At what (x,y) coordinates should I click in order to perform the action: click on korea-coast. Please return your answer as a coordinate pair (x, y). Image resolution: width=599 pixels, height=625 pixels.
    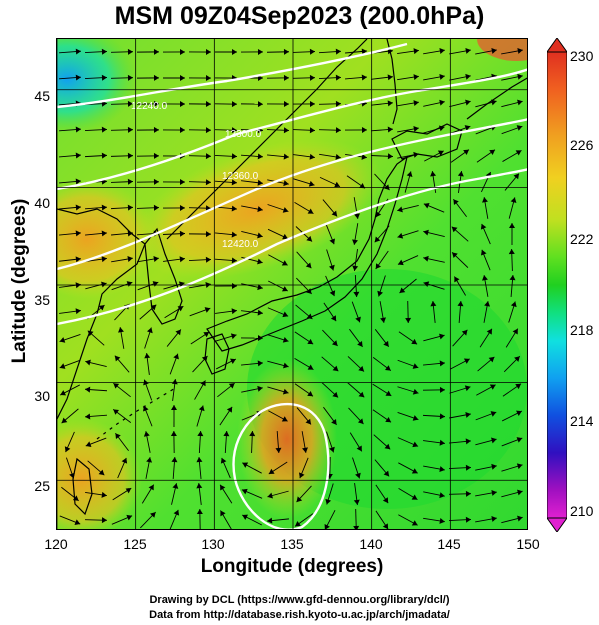
    Looking at the image, I should click on (163, 276).